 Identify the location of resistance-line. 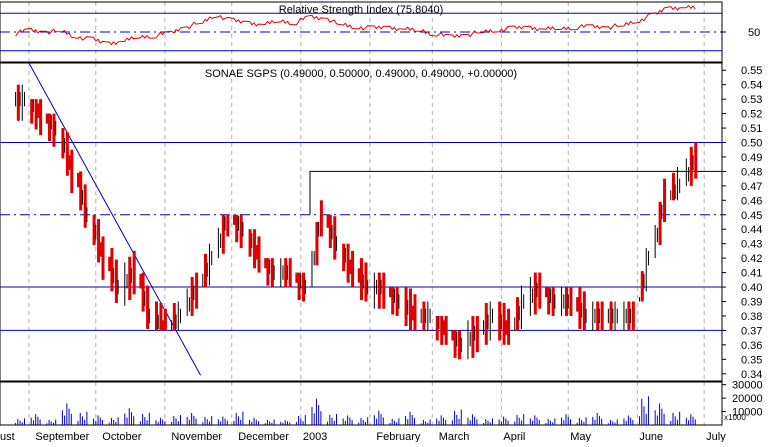
(515, 192).